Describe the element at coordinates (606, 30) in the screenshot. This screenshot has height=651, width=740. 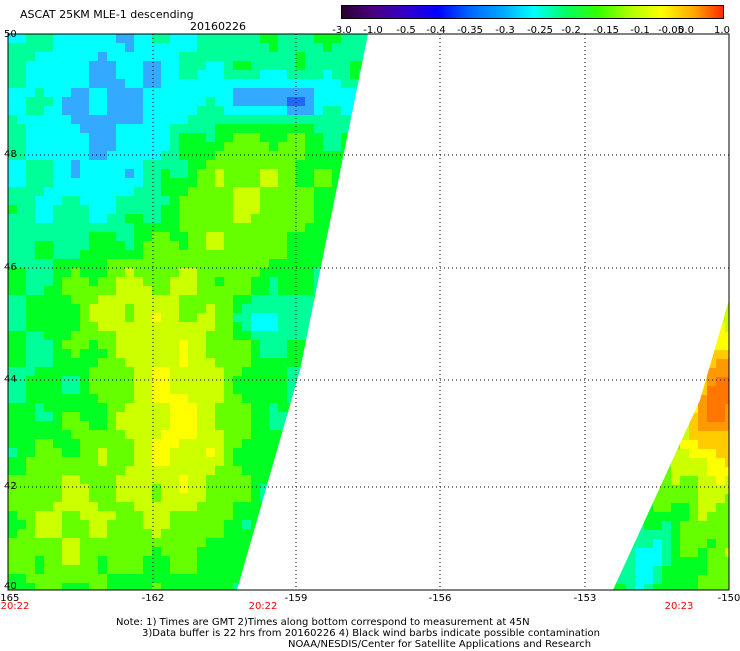
I see `color-scale-label: -0.15` at that location.